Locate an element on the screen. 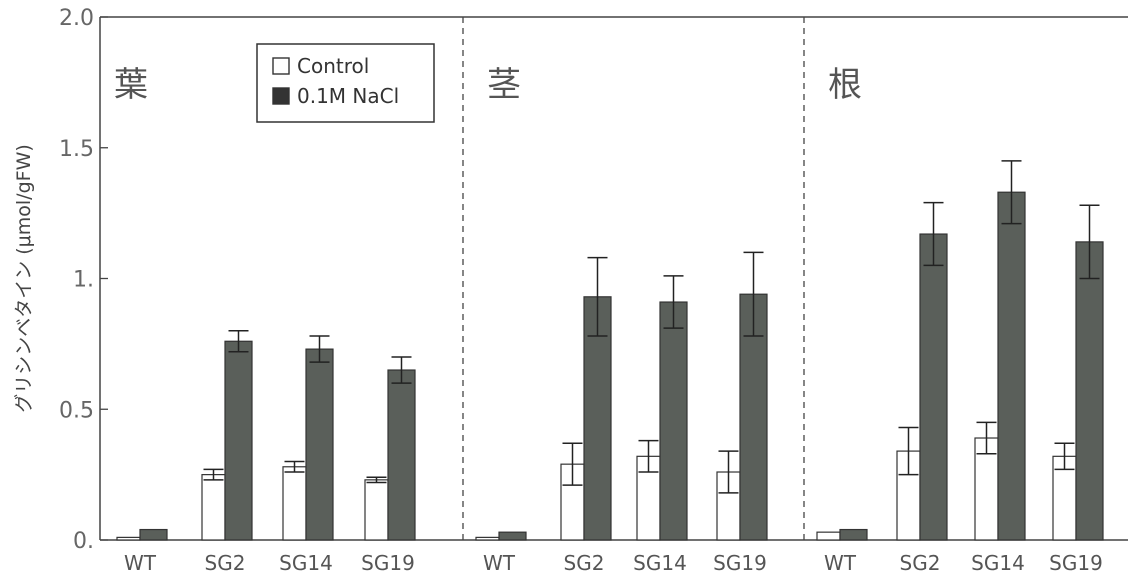 This screenshot has width=1132, height=578. panel-label: 茎 is located at coordinates (504, 85).